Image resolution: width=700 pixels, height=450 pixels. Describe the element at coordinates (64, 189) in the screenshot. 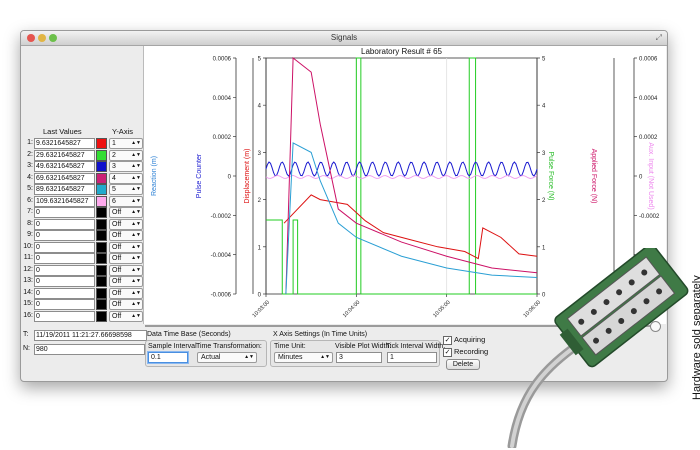

I see `signal-value-field: 89.6321645827` at that location.